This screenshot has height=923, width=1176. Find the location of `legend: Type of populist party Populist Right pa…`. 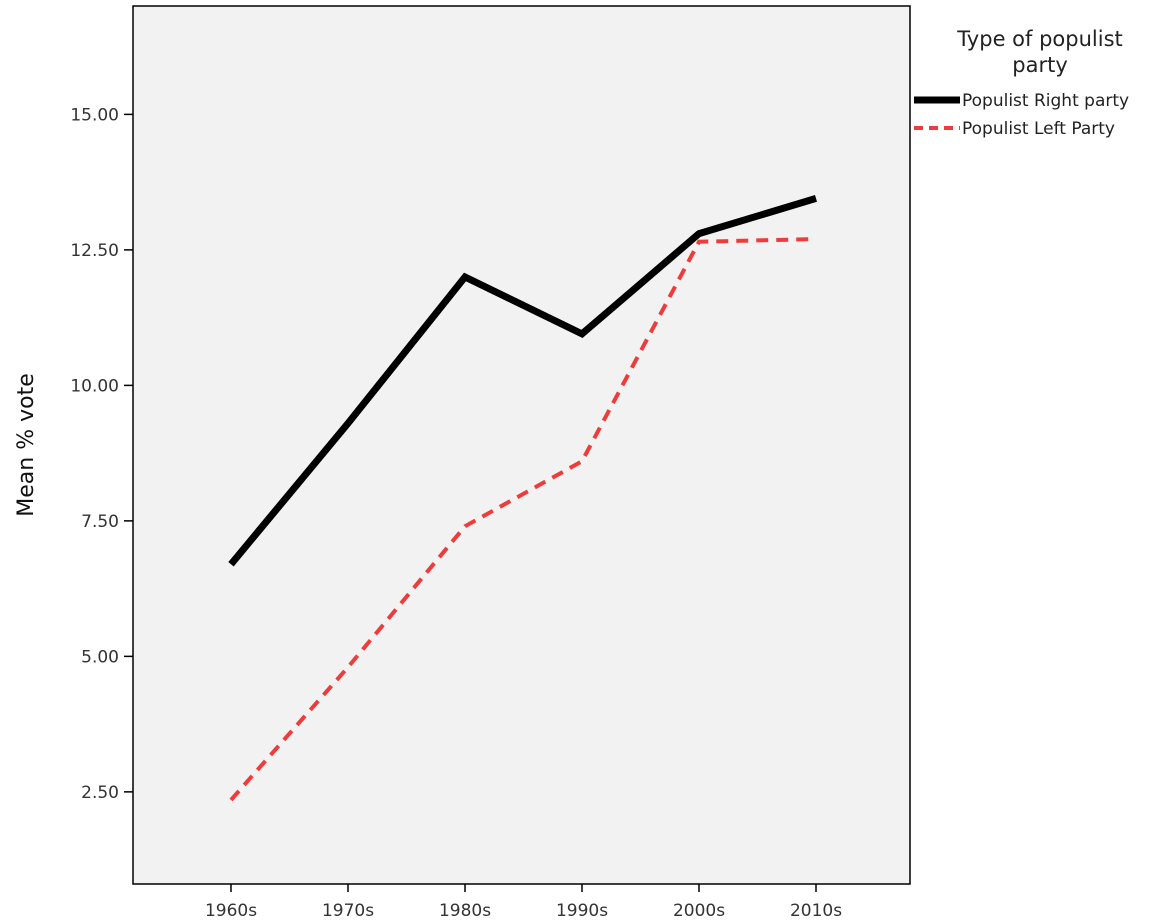

legend: Type of populist party Populist Right pa… is located at coordinates (1021, 83).